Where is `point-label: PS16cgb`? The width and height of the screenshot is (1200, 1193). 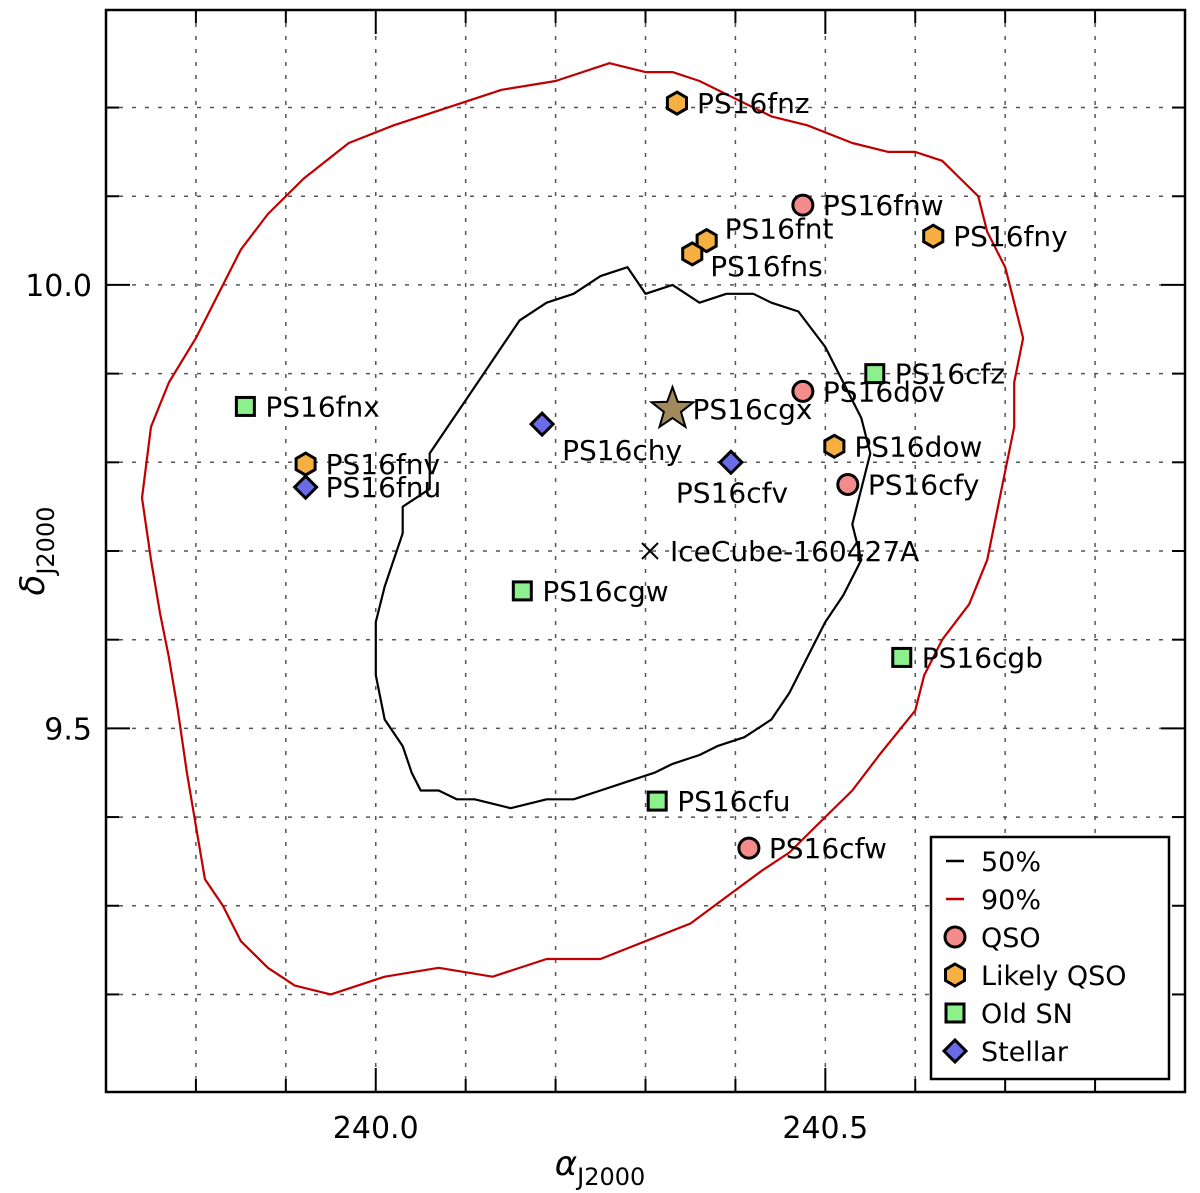 point-label: PS16cgb is located at coordinates (982, 657).